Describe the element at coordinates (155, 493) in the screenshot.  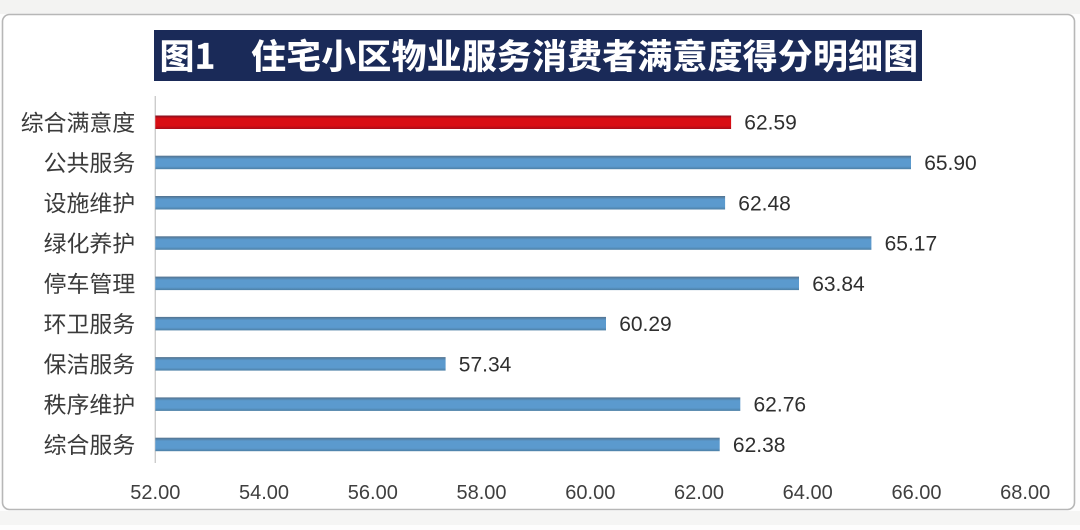
I see `svg-text: 52.00` at that location.